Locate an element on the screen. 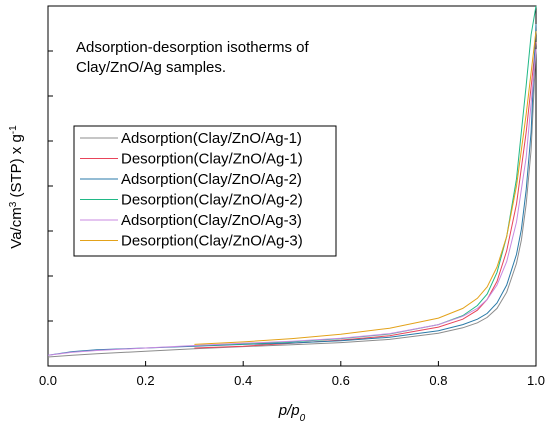 This screenshot has width=550, height=421. x-tick-label: 0.8 is located at coordinates (438, 380).